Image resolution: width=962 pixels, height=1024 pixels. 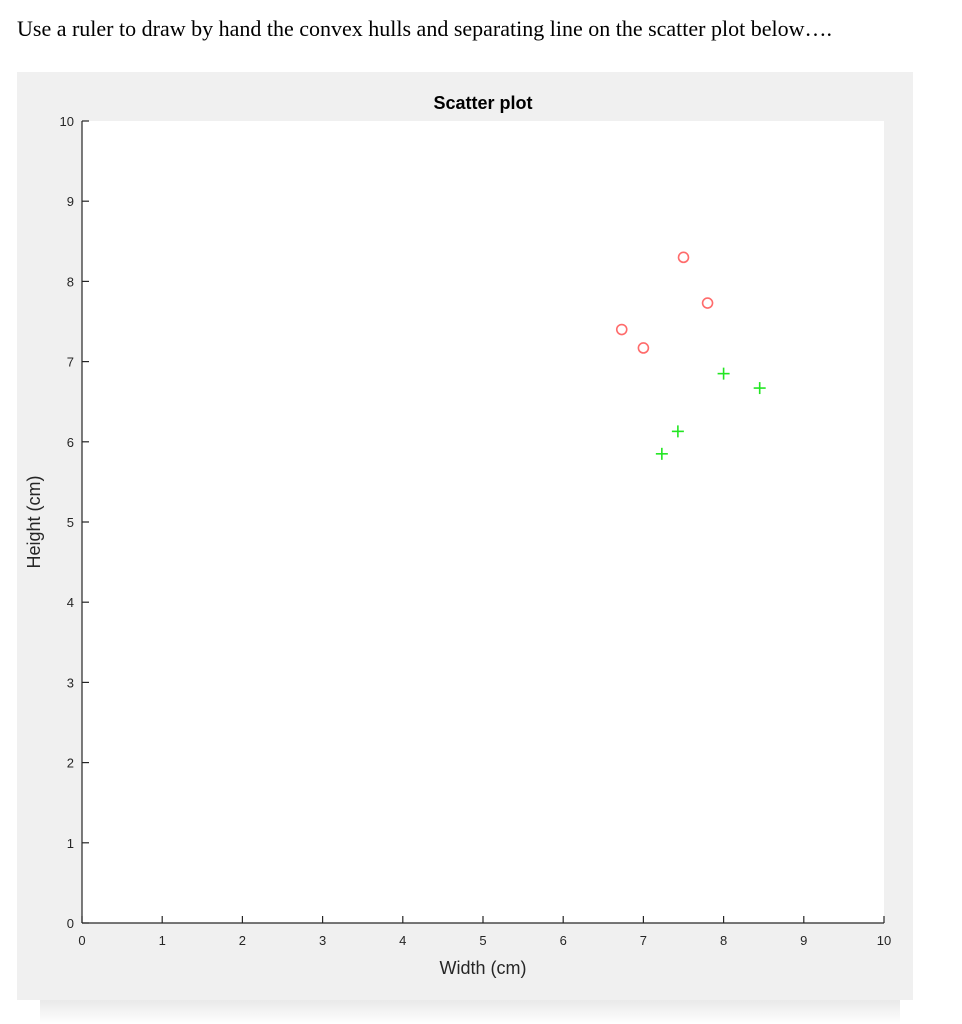 What do you see at coordinates (70, 281) in the screenshot?
I see `y-tick-label: 8` at bounding box center [70, 281].